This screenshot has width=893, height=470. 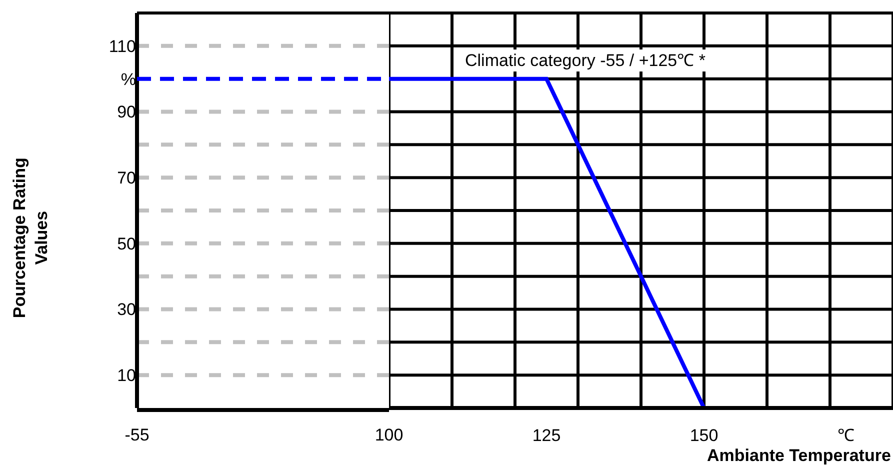 I want to click on y-tick-label: 70, so click(x=126, y=178).